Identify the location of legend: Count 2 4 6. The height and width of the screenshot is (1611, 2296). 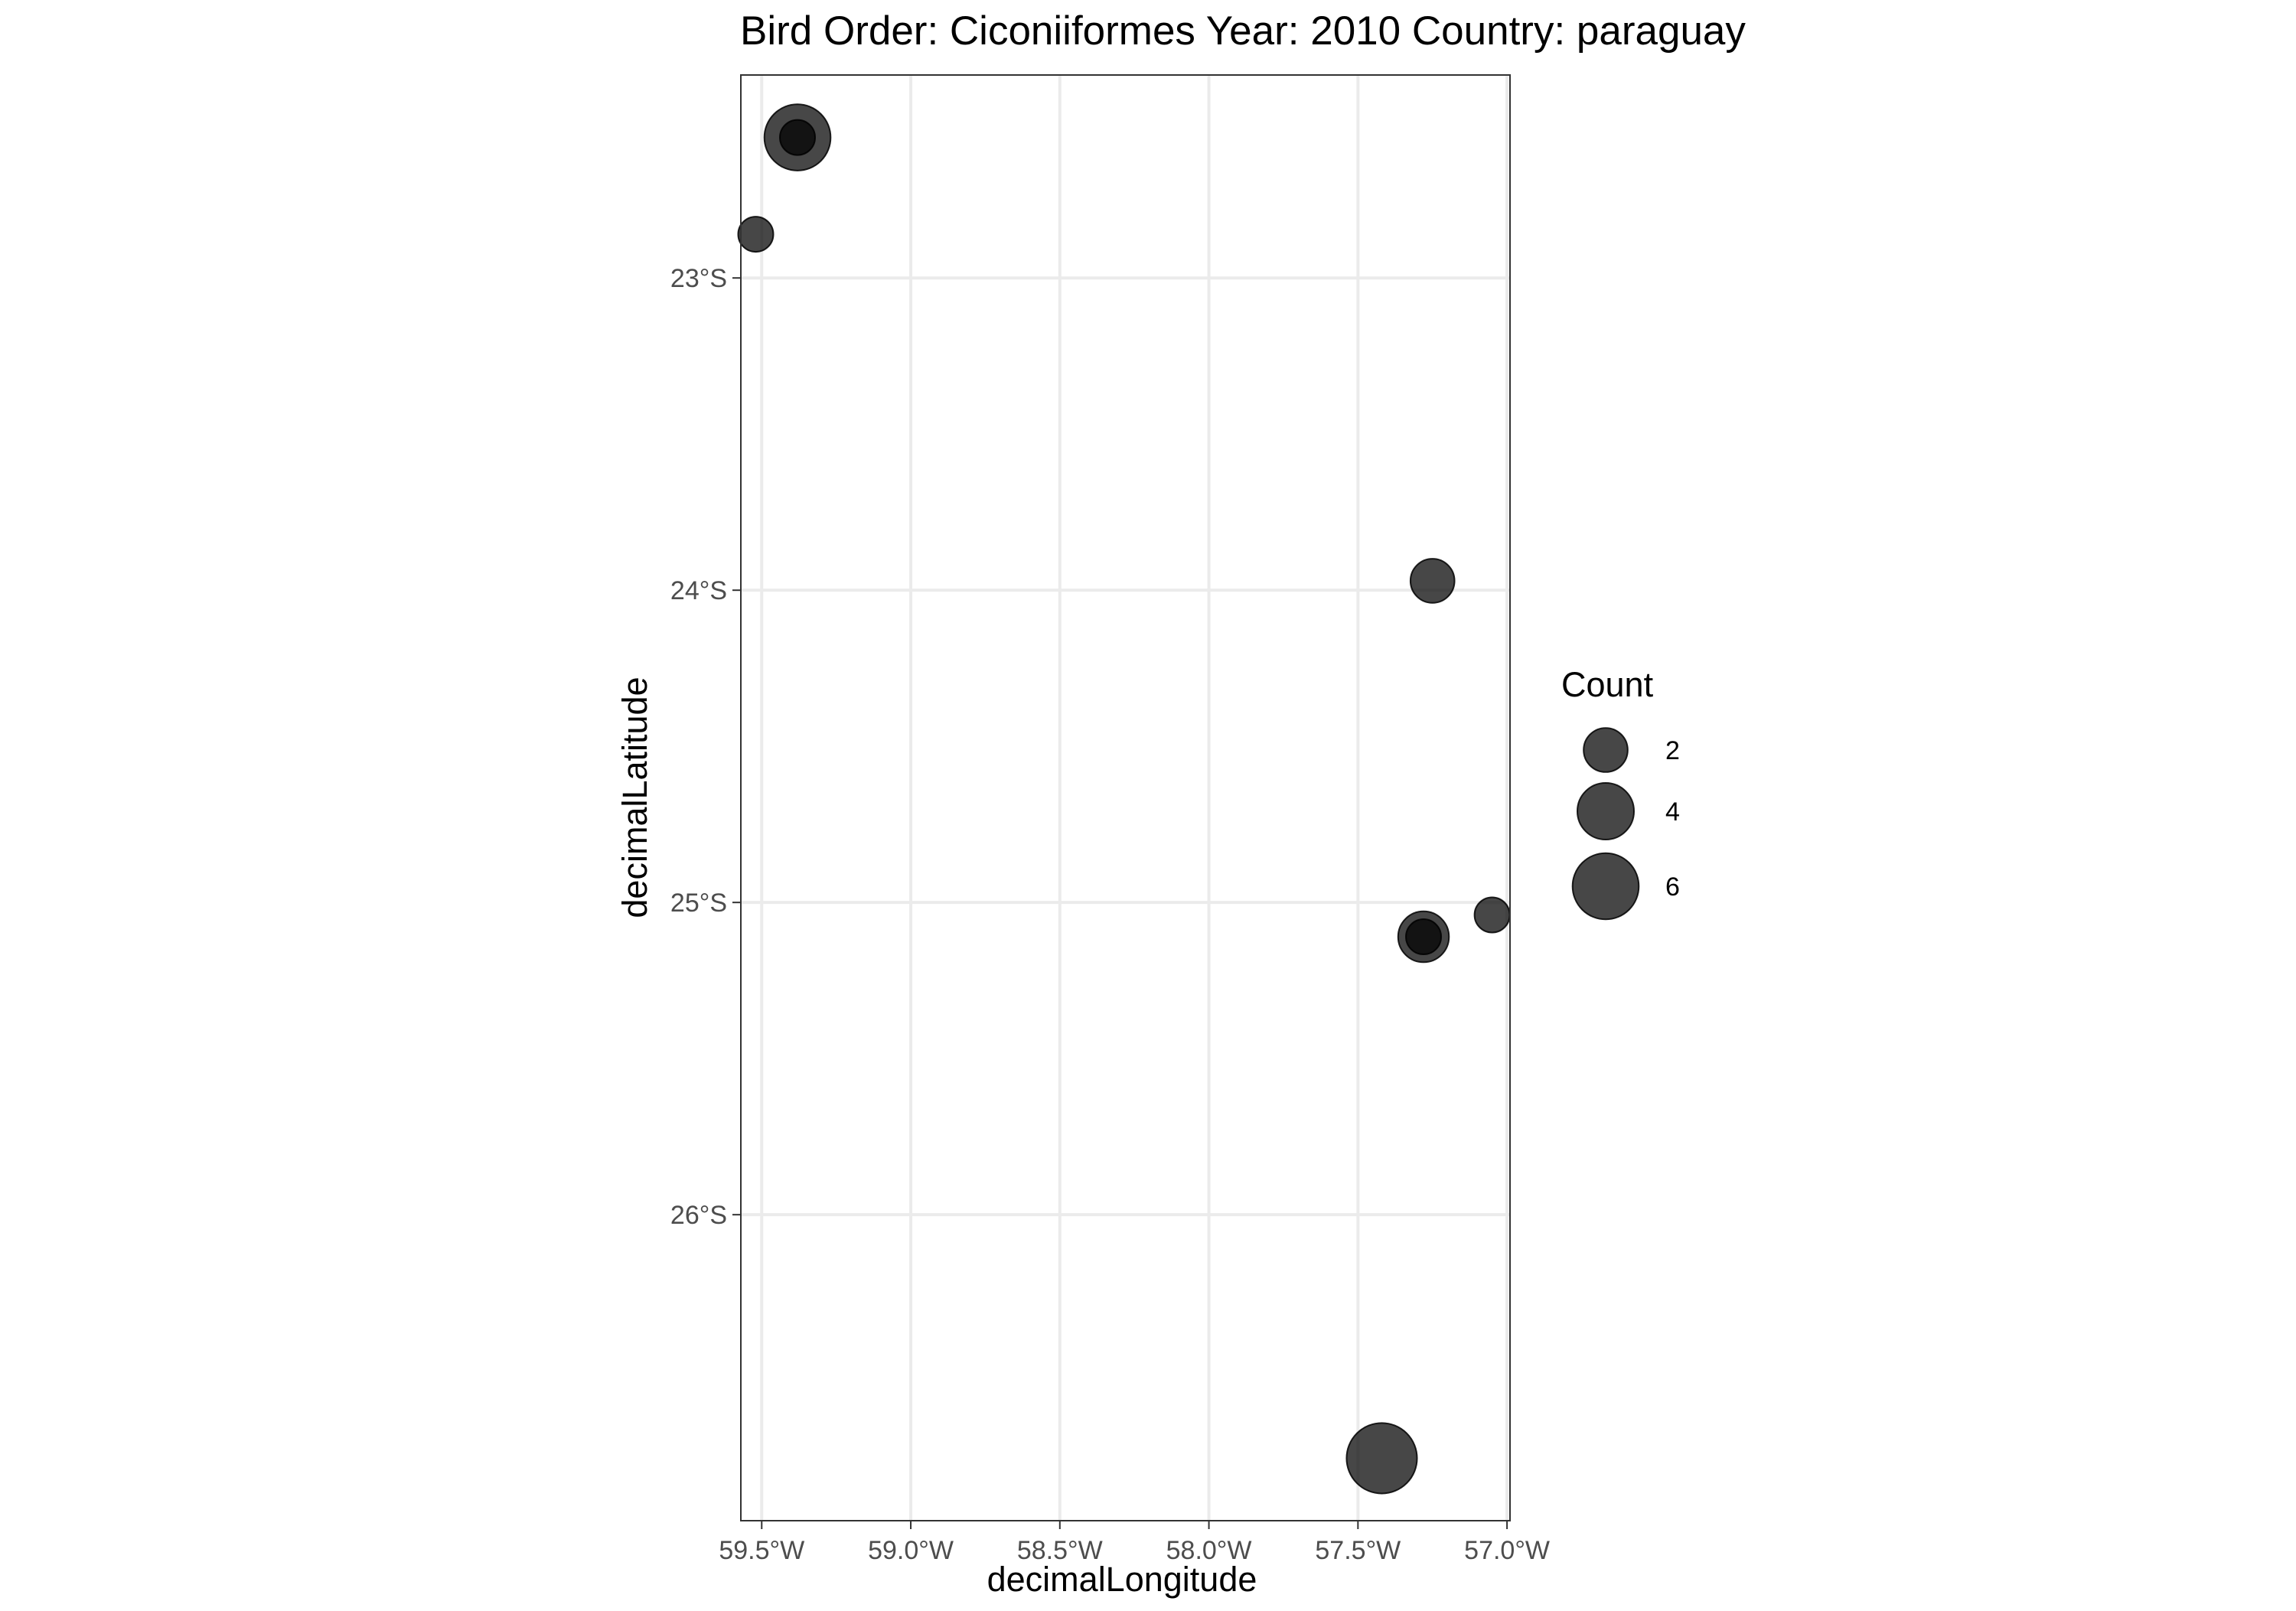
(1620, 793).